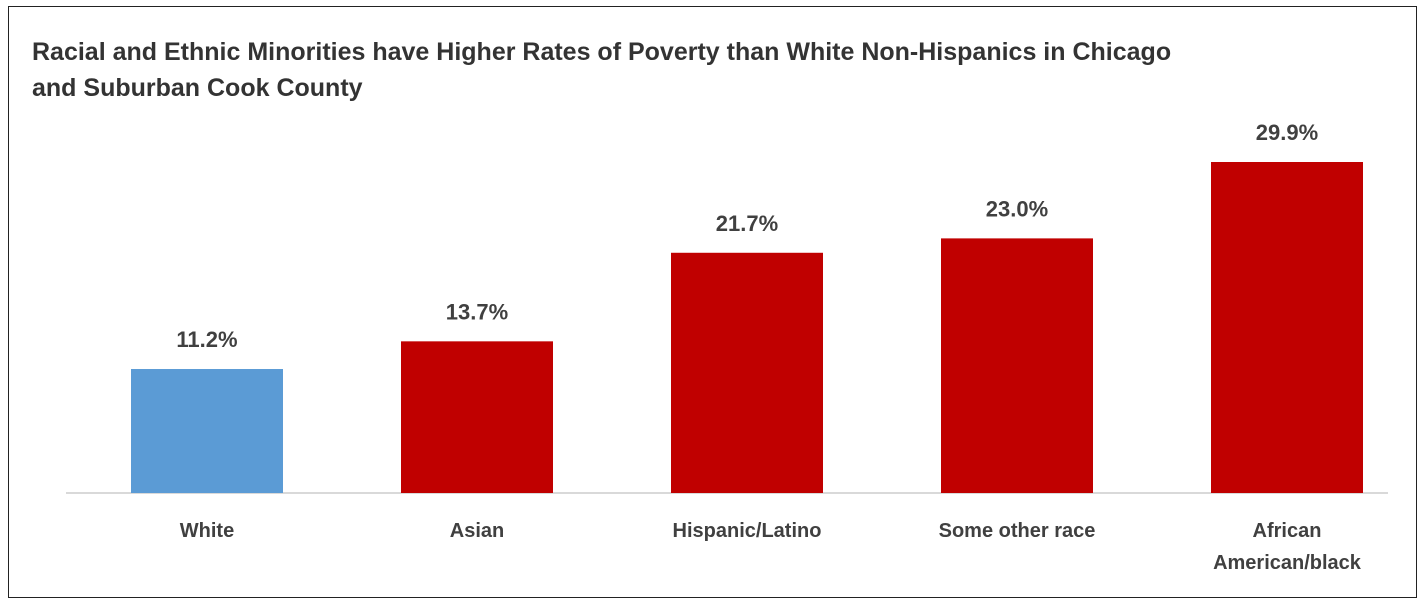  What do you see at coordinates (477, 417) in the screenshot?
I see `bar-asian` at bounding box center [477, 417].